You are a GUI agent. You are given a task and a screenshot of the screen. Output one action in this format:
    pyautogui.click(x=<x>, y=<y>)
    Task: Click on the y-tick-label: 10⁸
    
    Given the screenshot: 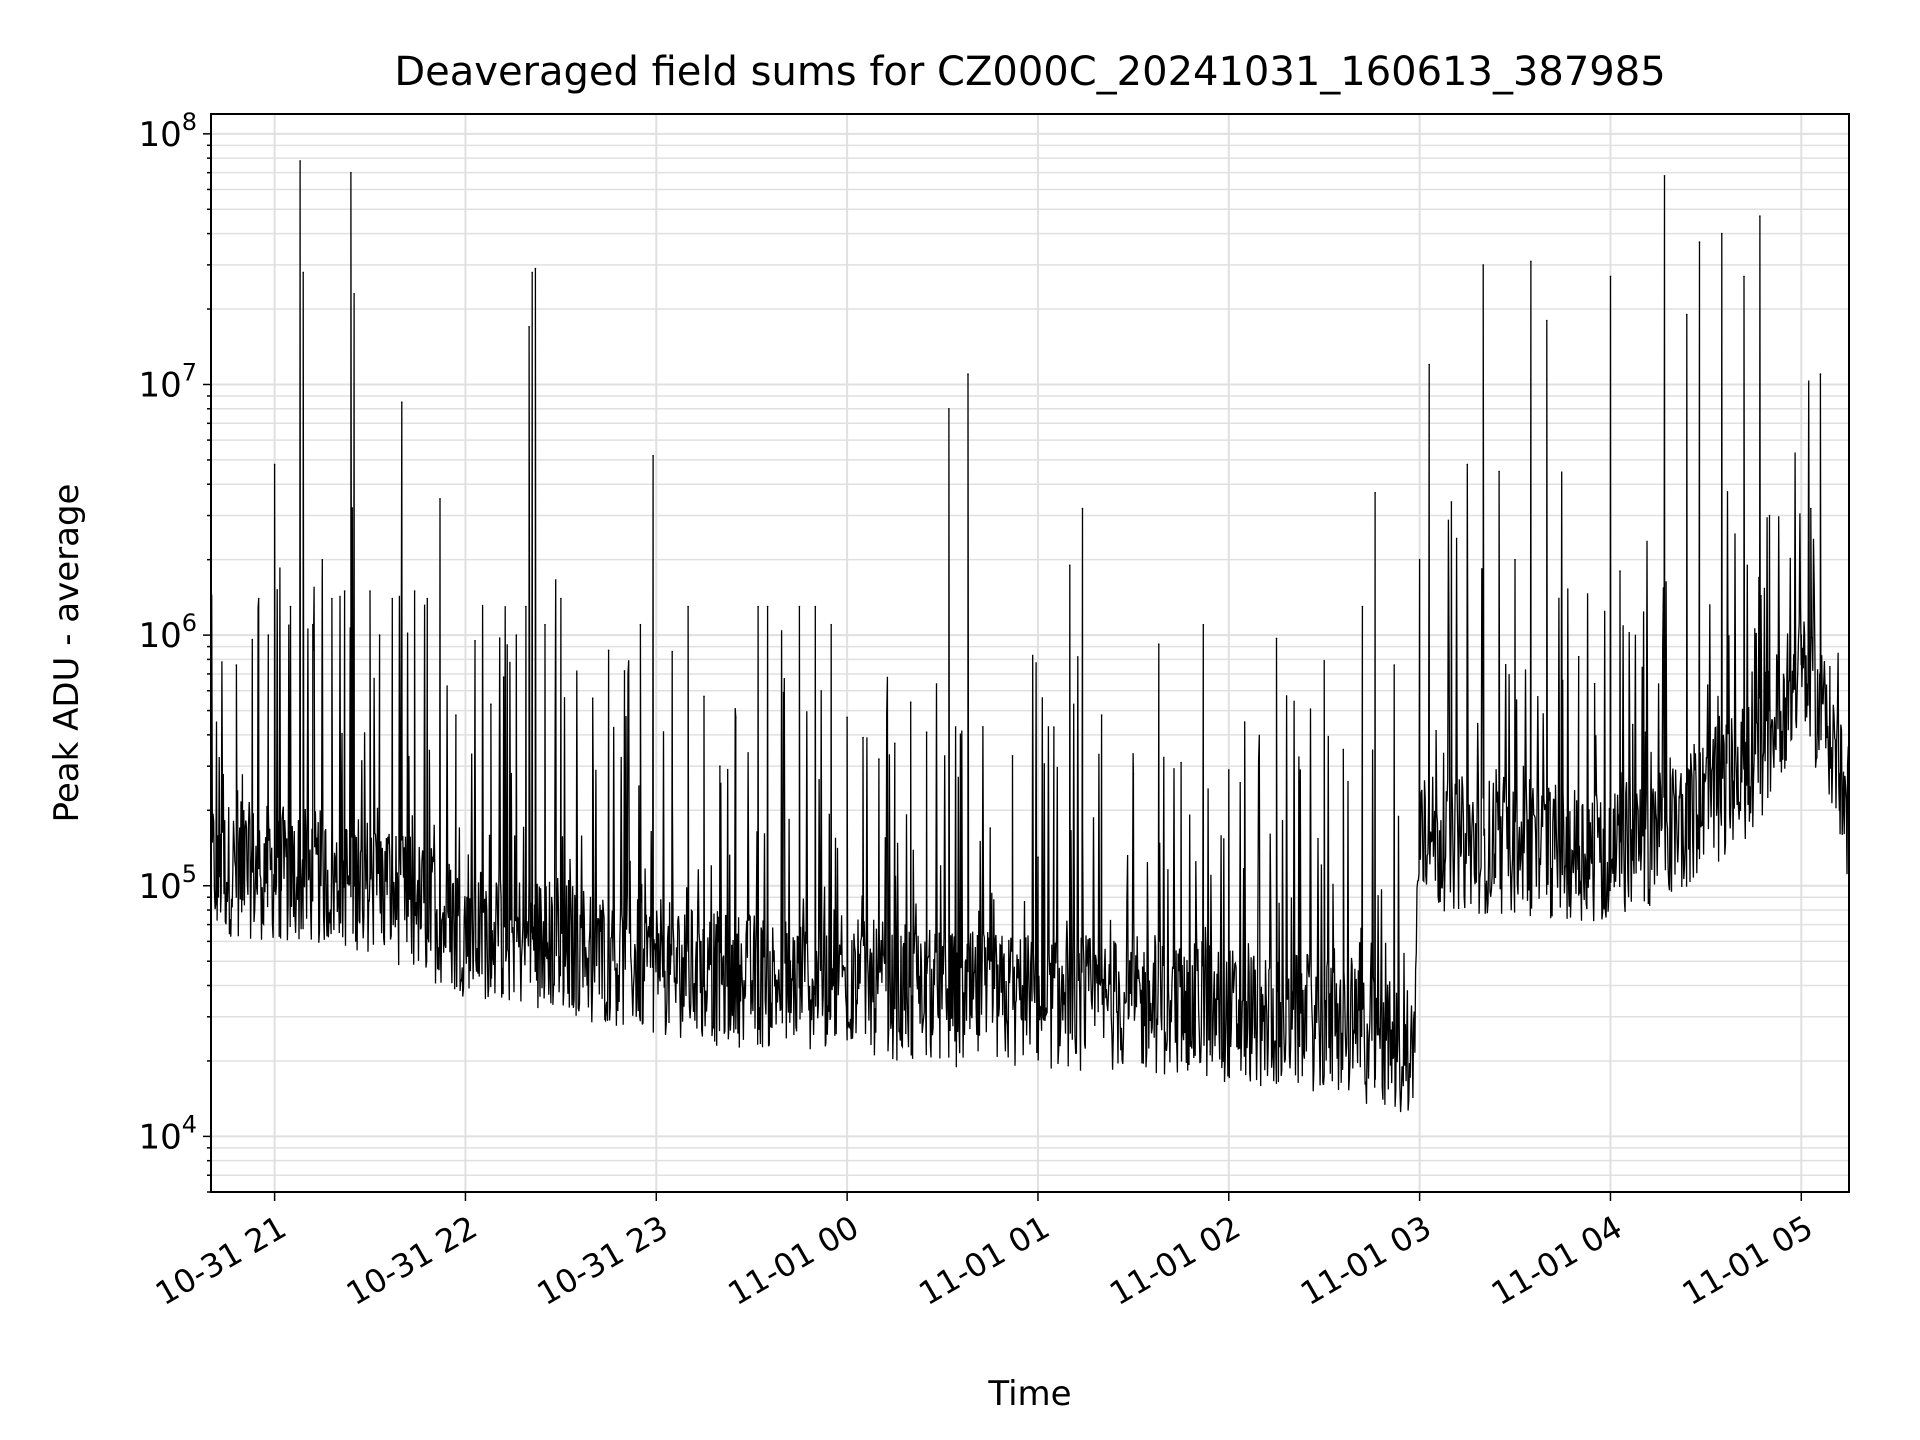 What is the action you would take?
    pyautogui.click(x=167, y=131)
    